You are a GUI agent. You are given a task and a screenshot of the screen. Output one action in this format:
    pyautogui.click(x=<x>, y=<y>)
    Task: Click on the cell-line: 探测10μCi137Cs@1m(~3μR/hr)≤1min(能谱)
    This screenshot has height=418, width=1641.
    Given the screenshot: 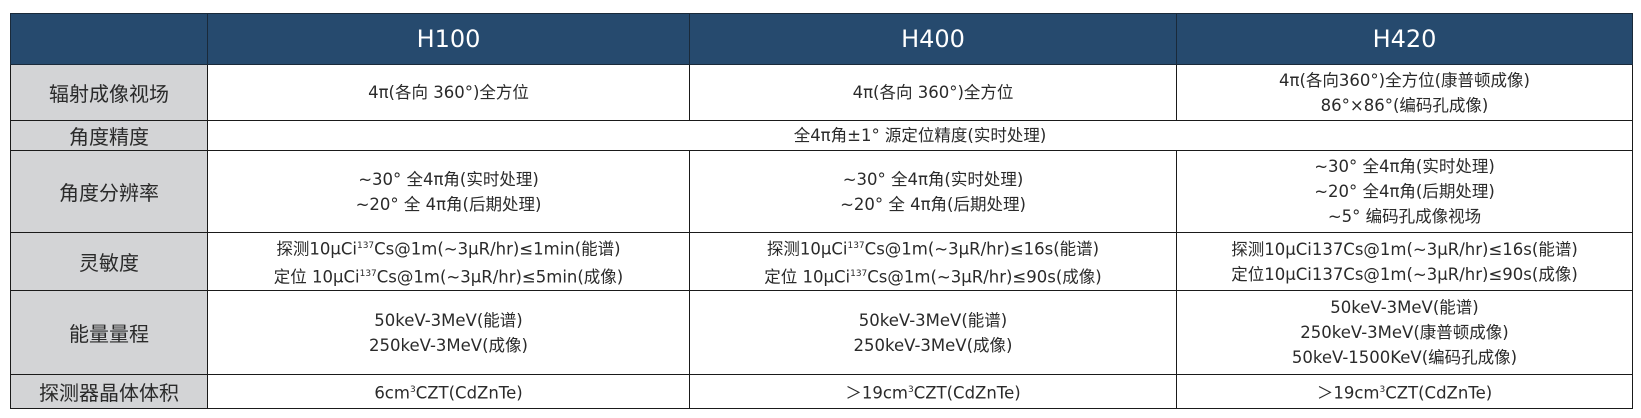 What is the action you would take?
    pyautogui.click(x=448, y=248)
    